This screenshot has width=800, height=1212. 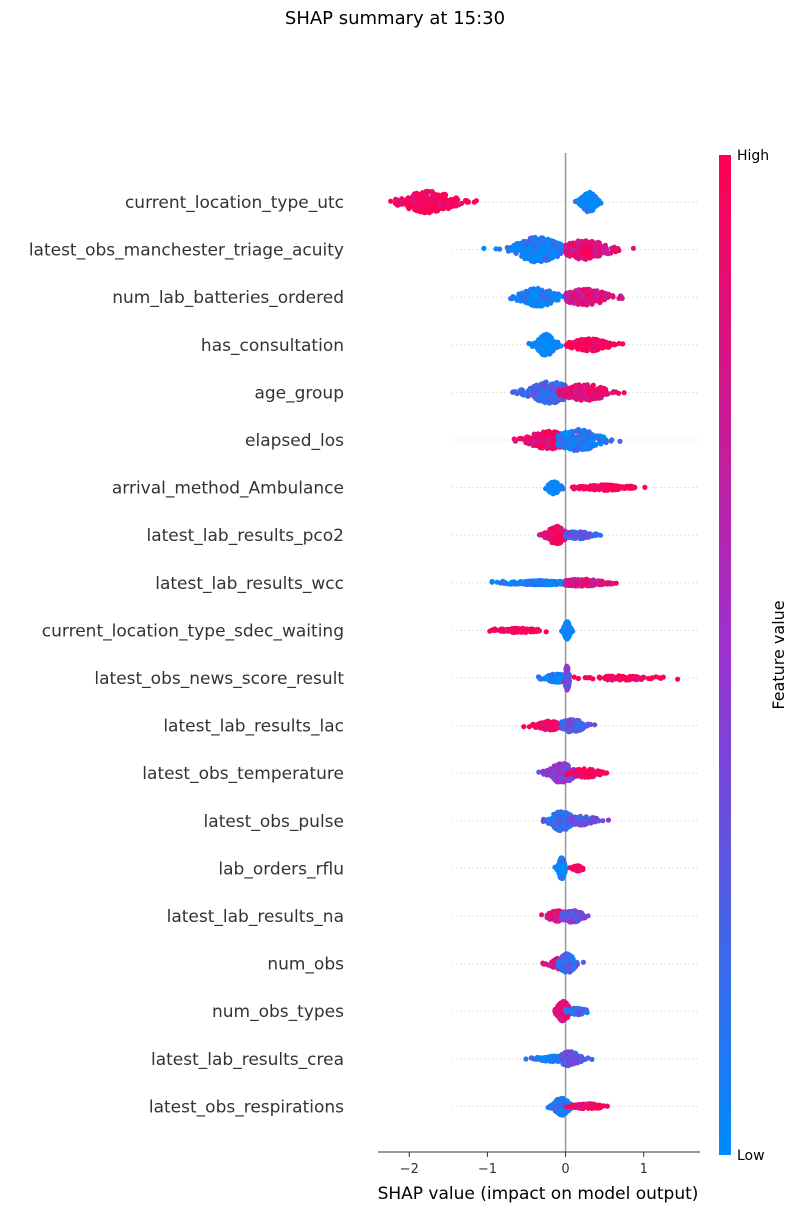 What do you see at coordinates (395, 18) in the screenshot?
I see `chart-title: SHAP summary at 15:30` at bounding box center [395, 18].